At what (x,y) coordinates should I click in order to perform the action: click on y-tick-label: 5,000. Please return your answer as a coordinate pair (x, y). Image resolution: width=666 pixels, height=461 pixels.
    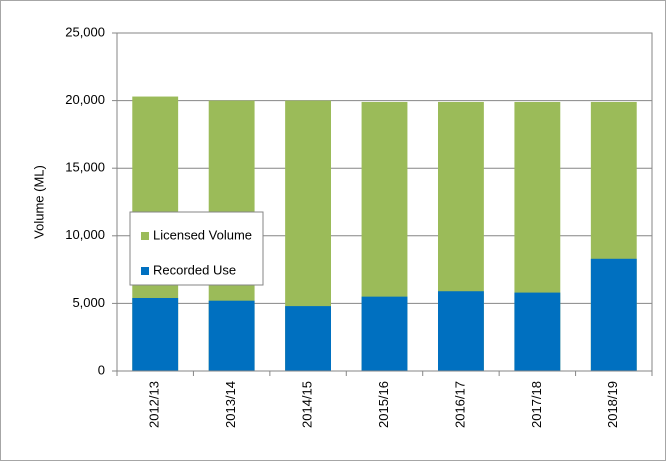
    Looking at the image, I should click on (88, 302).